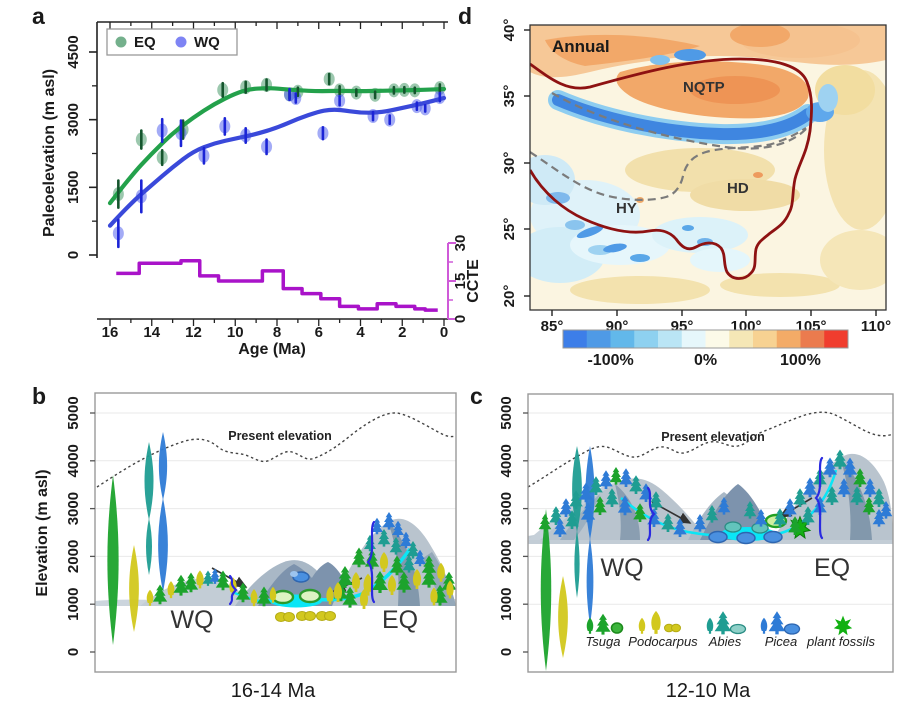  What do you see at coordinates (603, 641) in the screenshot?
I see `legend-label-tsuga: Tsuga` at bounding box center [603, 641].